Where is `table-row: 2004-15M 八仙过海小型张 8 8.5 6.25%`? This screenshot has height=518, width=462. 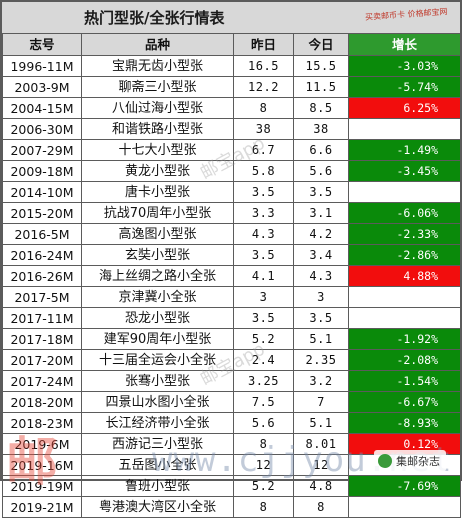 table-row: 2004-15M 八仙过海小型张 8 8.5 6.25% is located at coordinates (231, 108).